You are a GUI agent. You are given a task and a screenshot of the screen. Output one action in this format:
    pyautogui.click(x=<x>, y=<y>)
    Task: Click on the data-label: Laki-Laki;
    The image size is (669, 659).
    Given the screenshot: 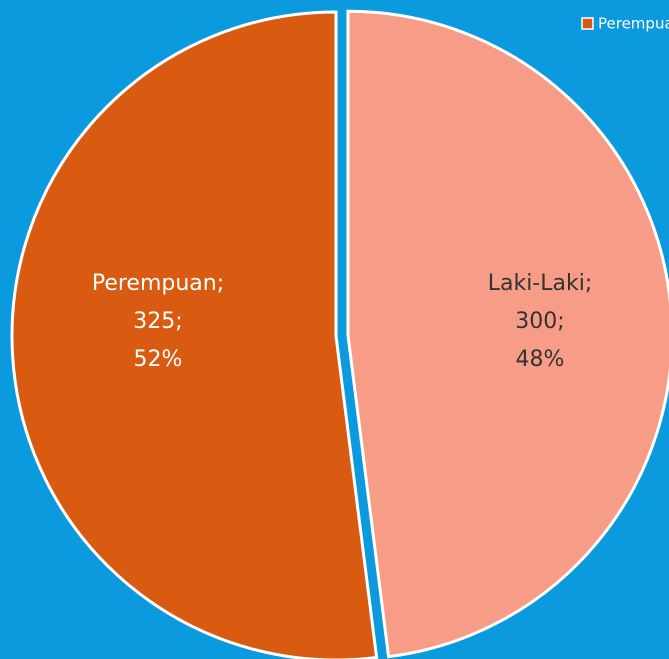 What is the action you would take?
    pyautogui.click(x=540, y=283)
    